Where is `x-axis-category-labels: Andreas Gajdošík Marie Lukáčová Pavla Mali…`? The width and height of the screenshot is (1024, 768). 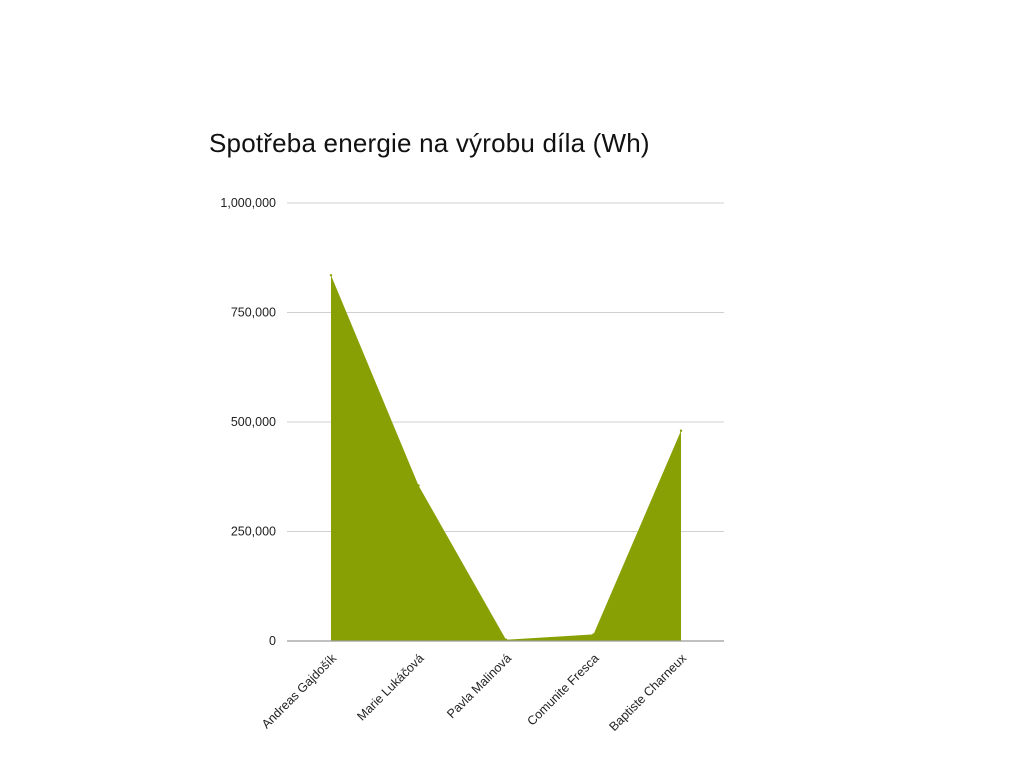 x-axis-category-labels: Andreas Gajdošík Marie Lukáčová Pavla Mali… is located at coordinates (474, 692).